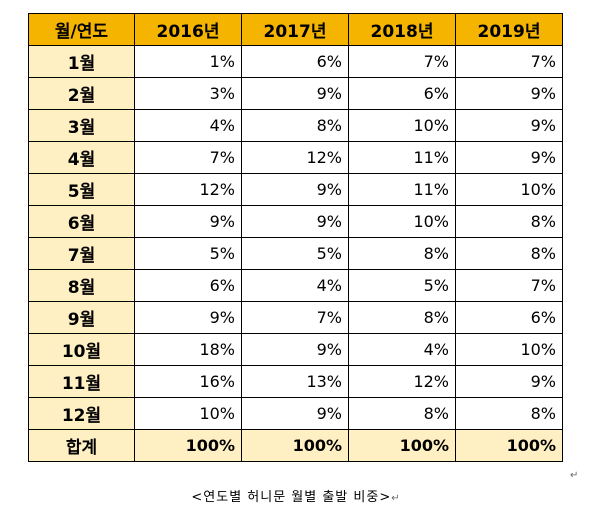 The image size is (592, 515). I want to click on header-2016: 2016년, so click(188, 29).